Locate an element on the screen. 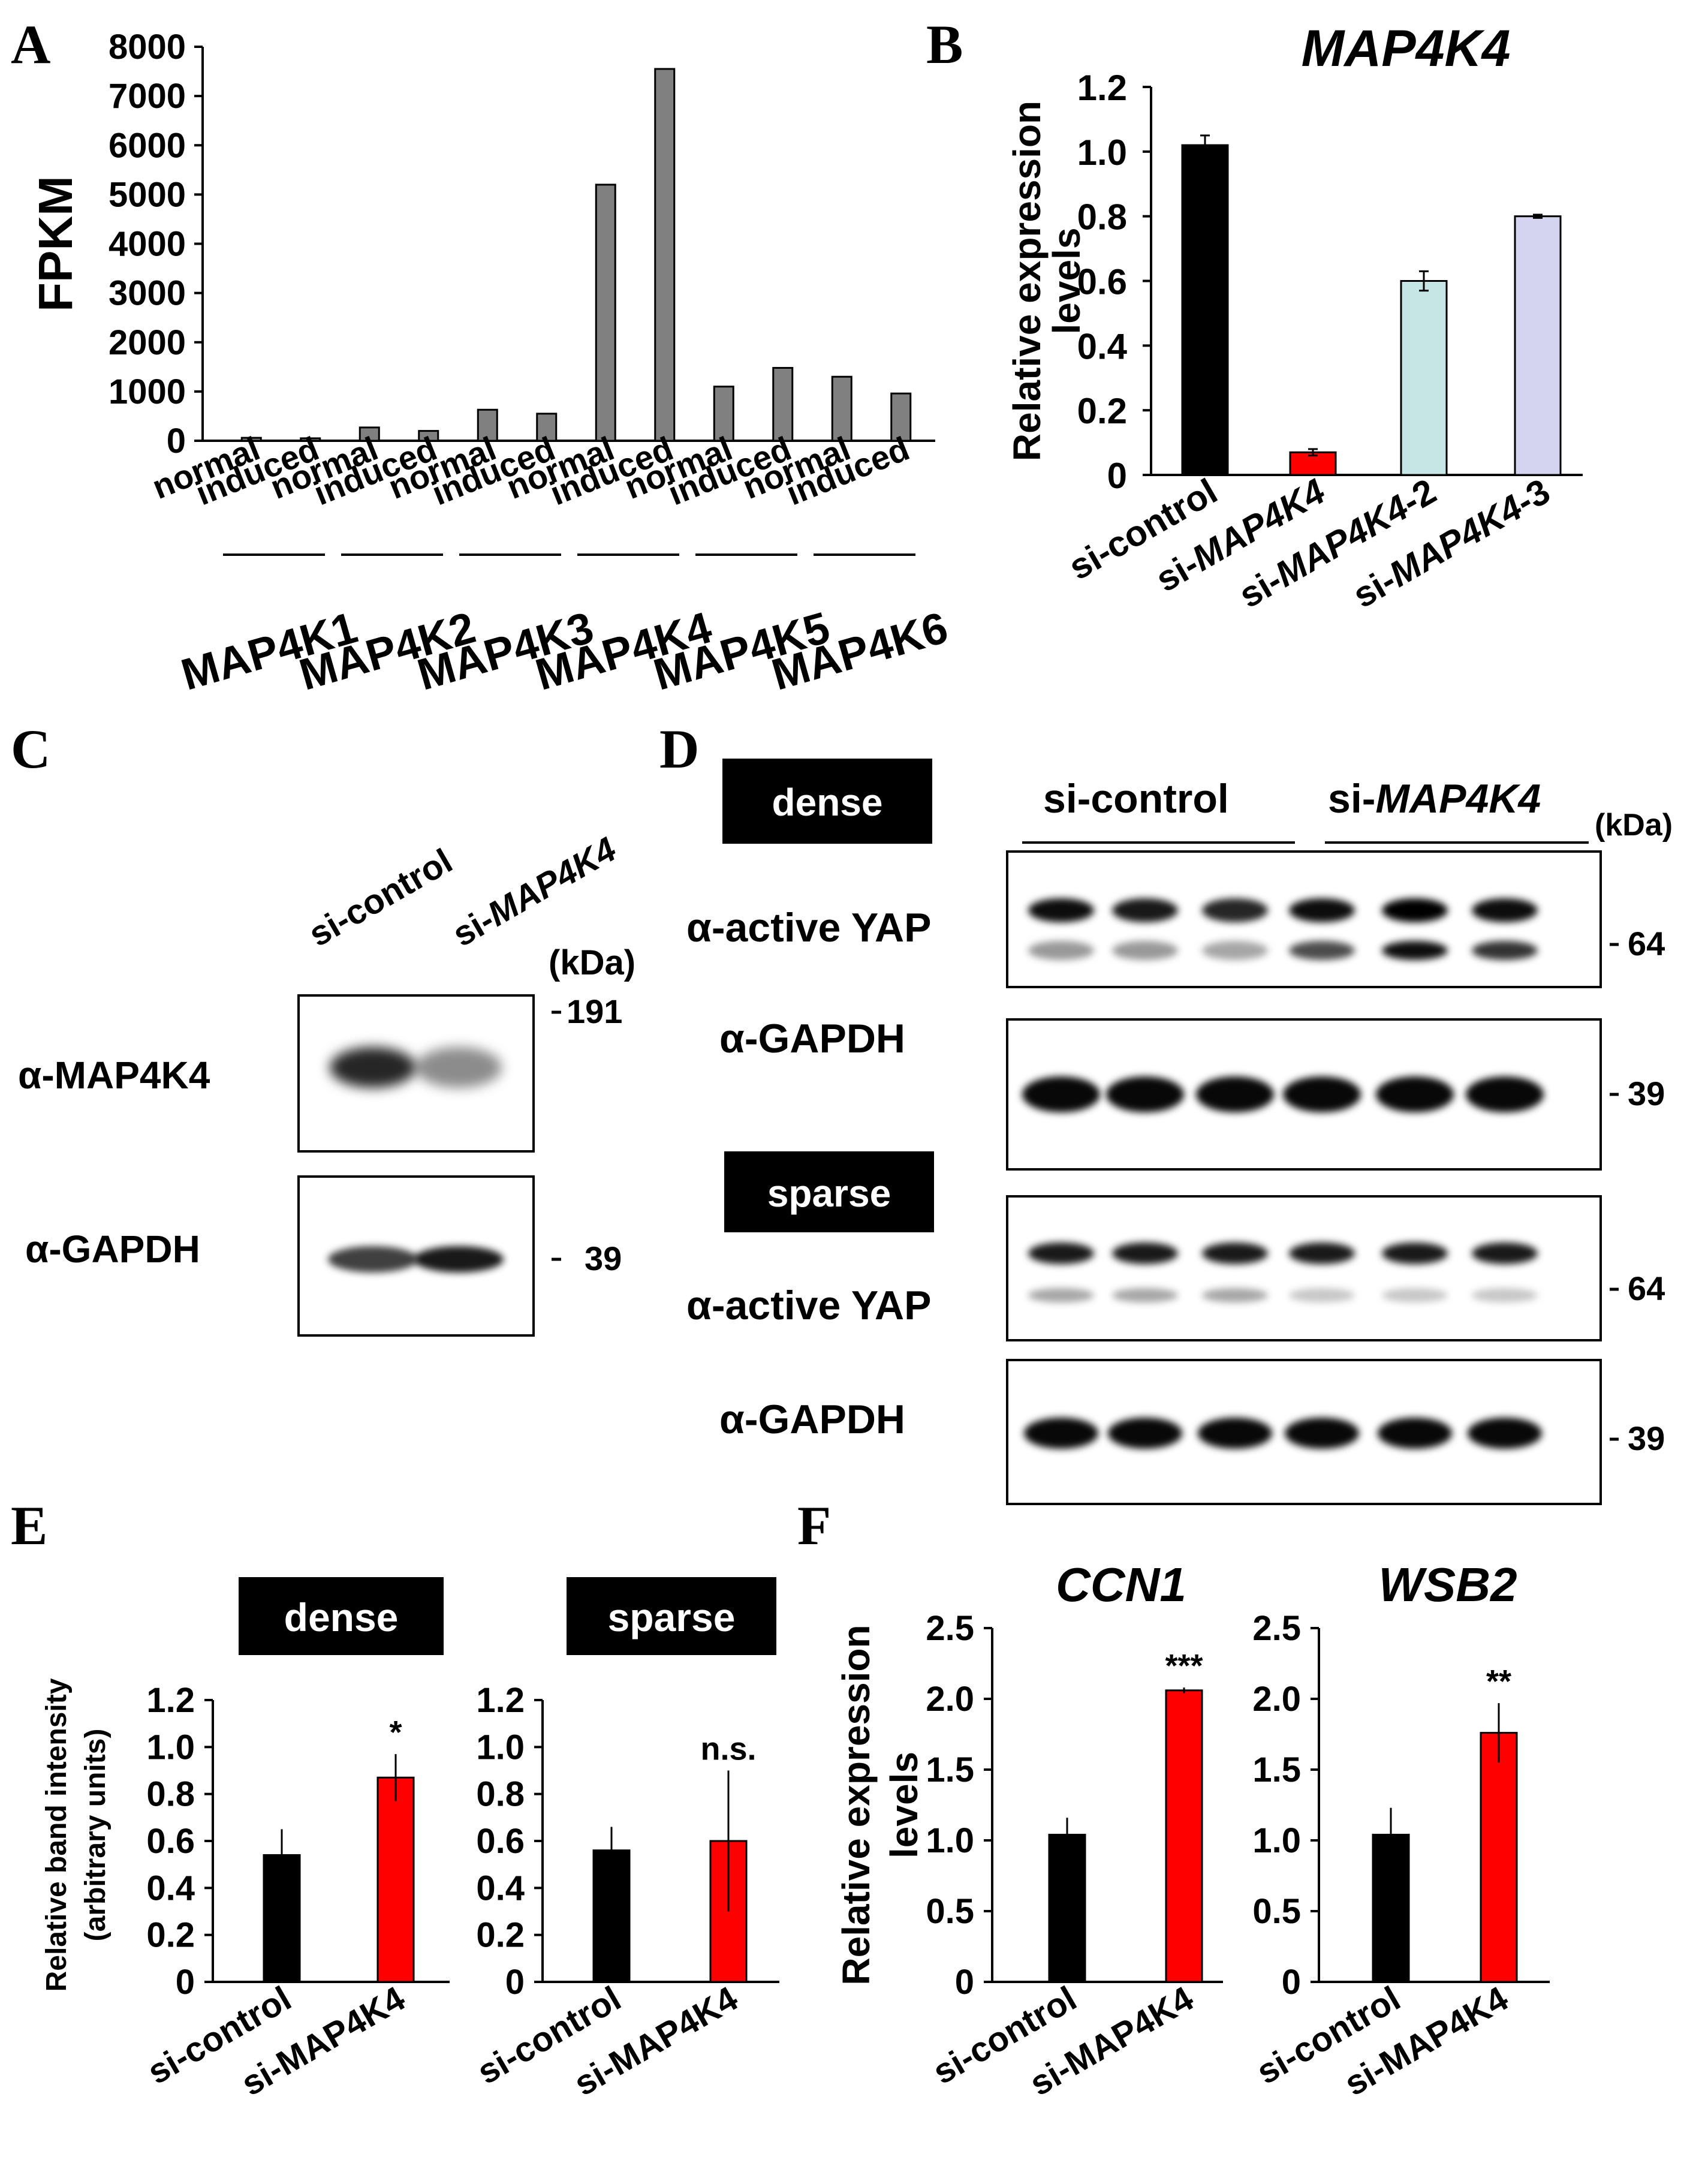  e-sparse-y-tick-label: 1.0 is located at coordinates (500, 1747).